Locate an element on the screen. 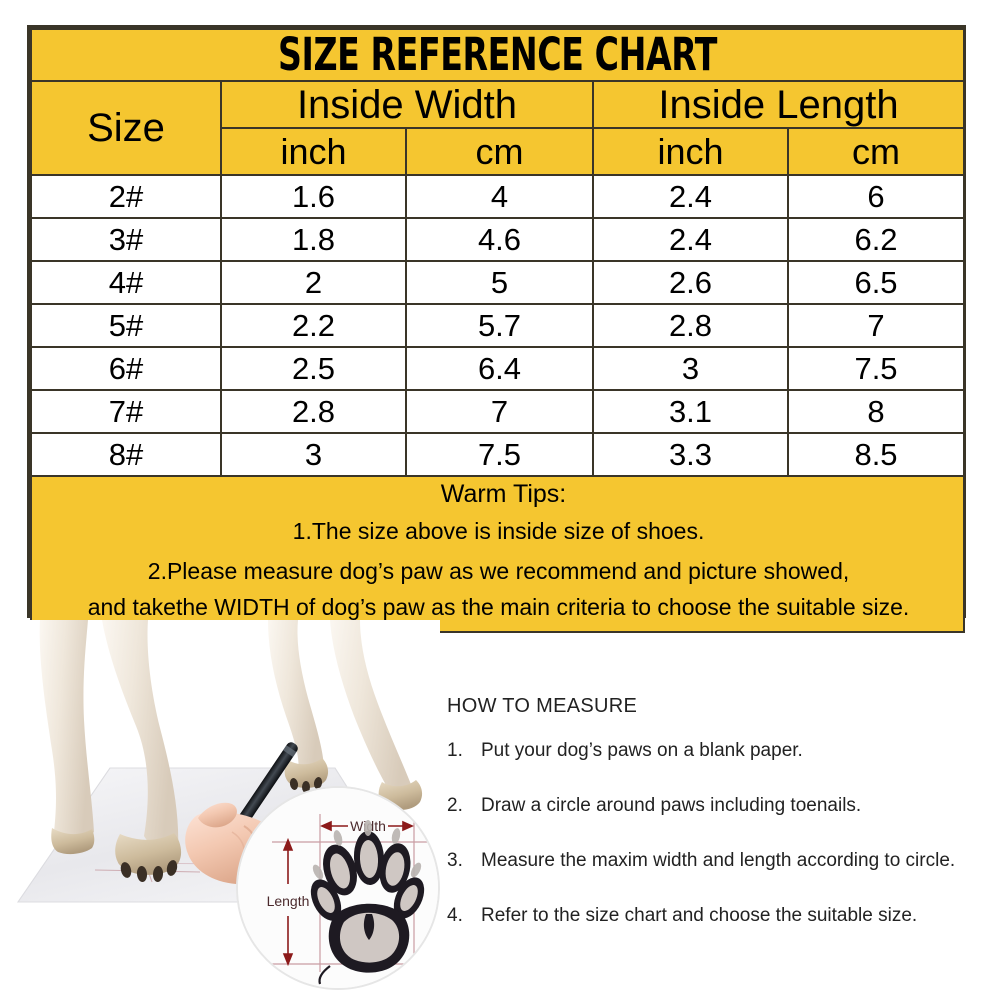 The width and height of the screenshot is (1000, 1000). cell-length-cm: 7 is located at coordinates (876, 325).